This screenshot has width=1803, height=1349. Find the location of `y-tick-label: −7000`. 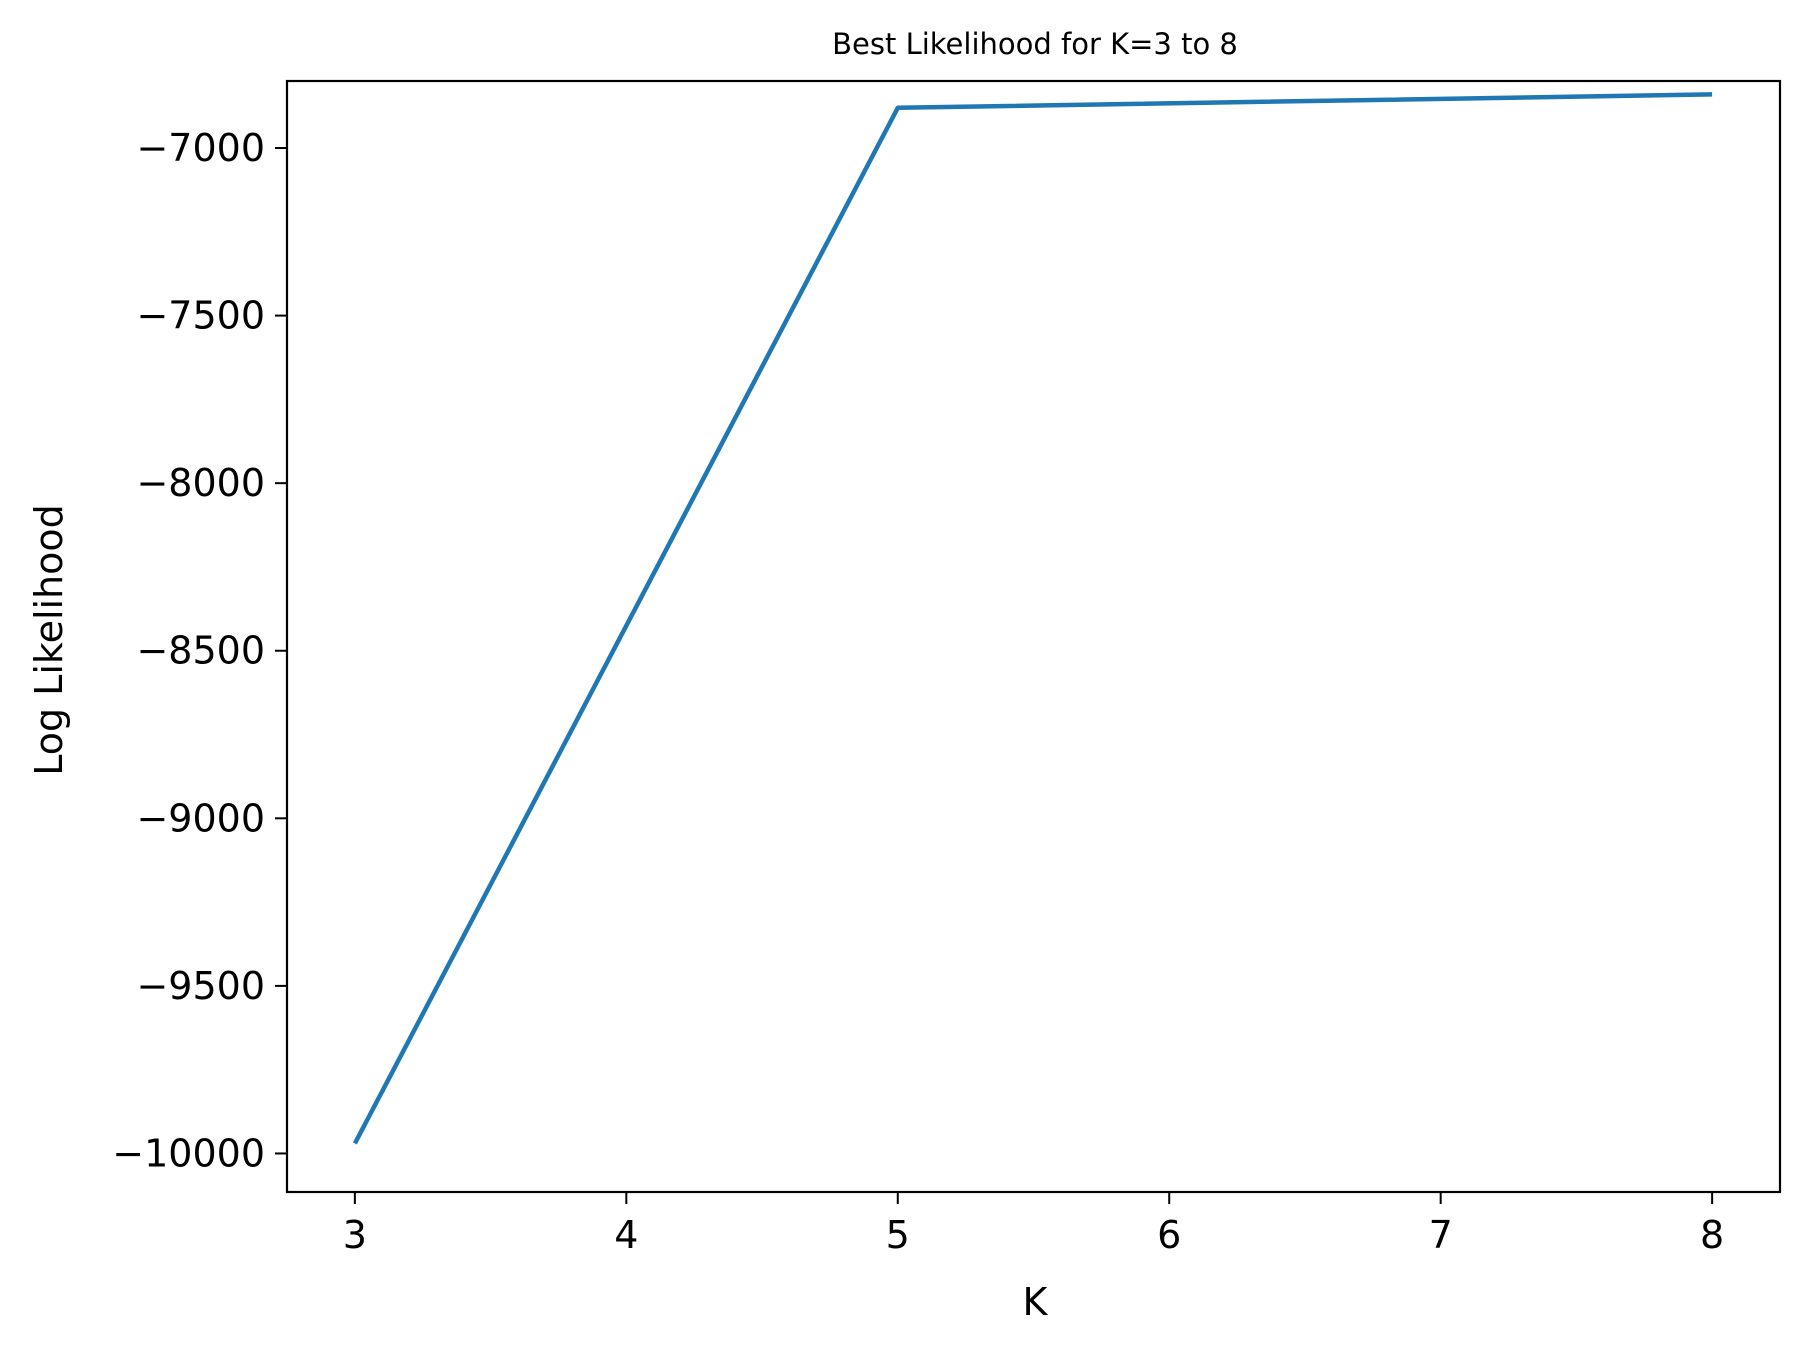

y-tick-label: −7000 is located at coordinates (200, 148).